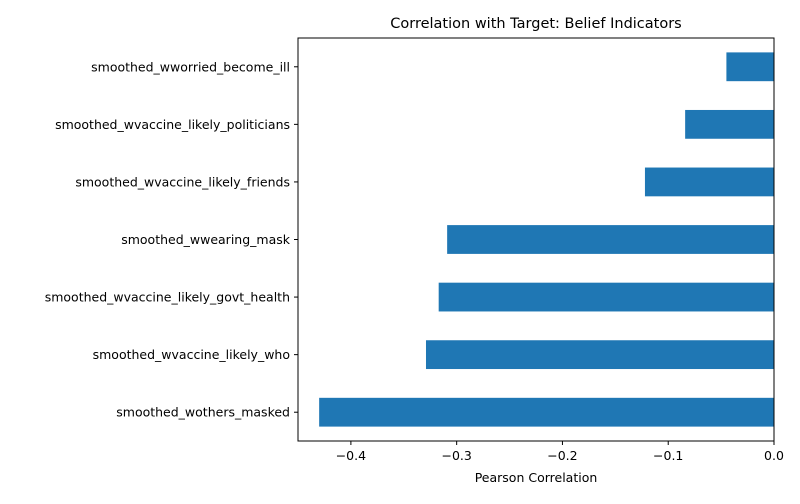  I want to click on x-tick-label: −0.2, so click(562, 455).